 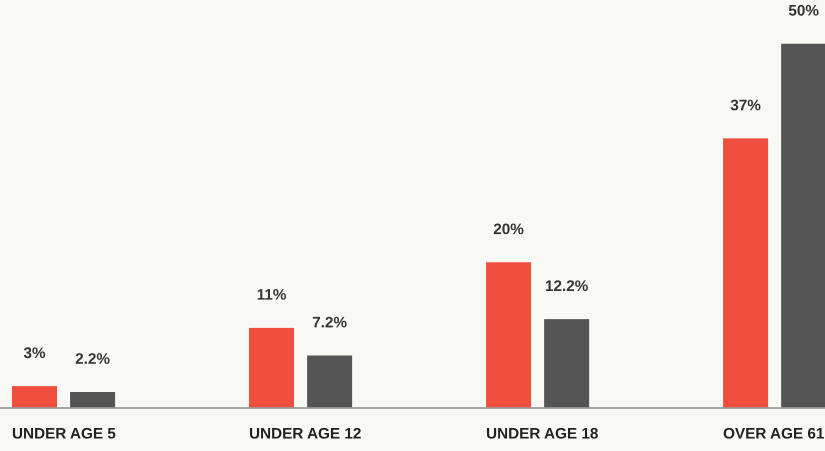 What do you see at coordinates (509, 228) in the screenshot?
I see `data-label: 20%` at bounding box center [509, 228].